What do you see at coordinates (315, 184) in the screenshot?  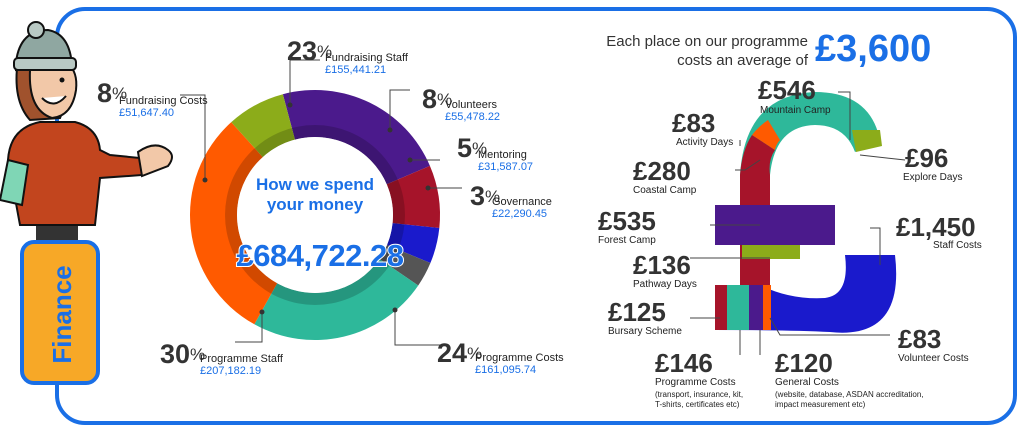 I see `donut-title-line-1: How we spend` at bounding box center [315, 184].